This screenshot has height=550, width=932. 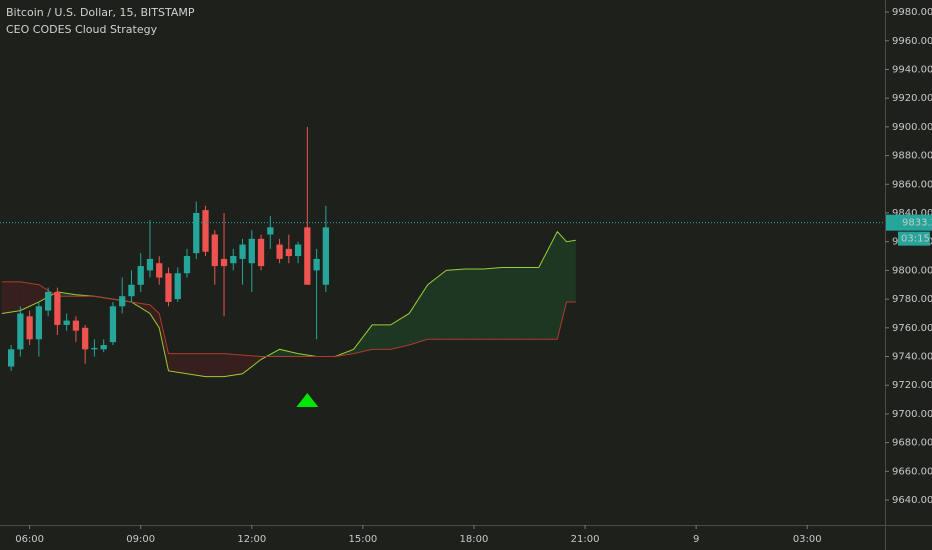 What do you see at coordinates (100, 12) in the screenshot?
I see `chart-title: Bitcoin / U.S. Dollar, 15, BITSTAMP` at bounding box center [100, 12].